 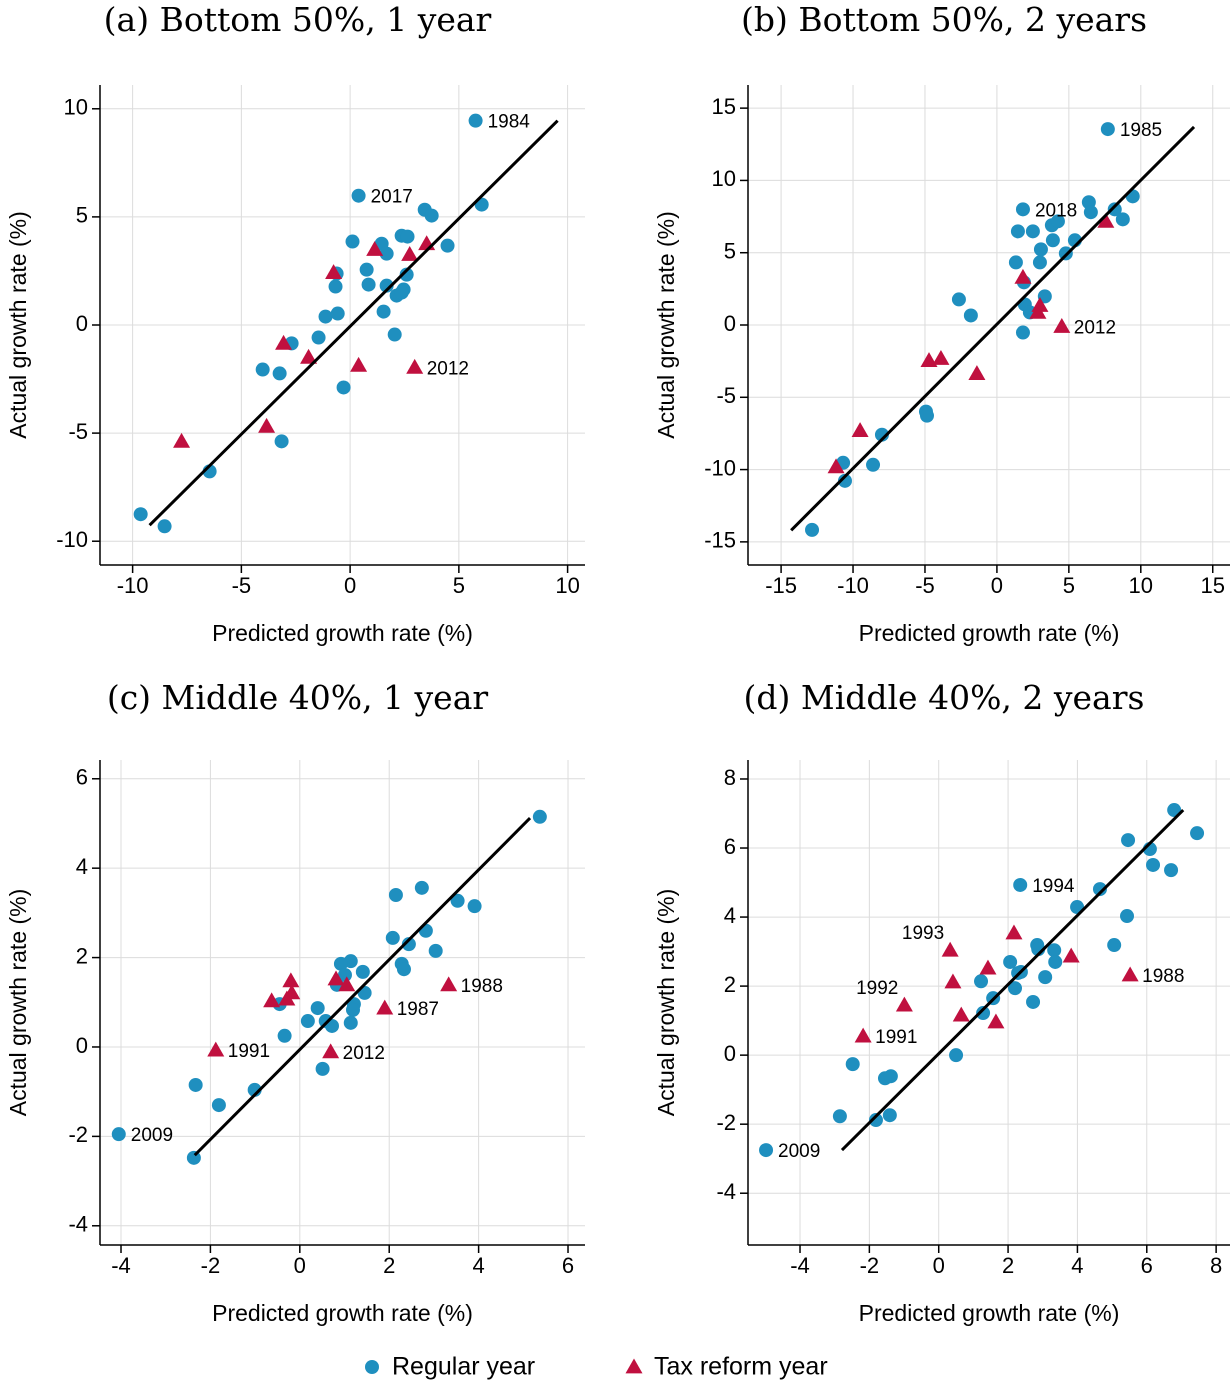 I want to click on x-tick-label: -4, so click(x=121, y=1265).